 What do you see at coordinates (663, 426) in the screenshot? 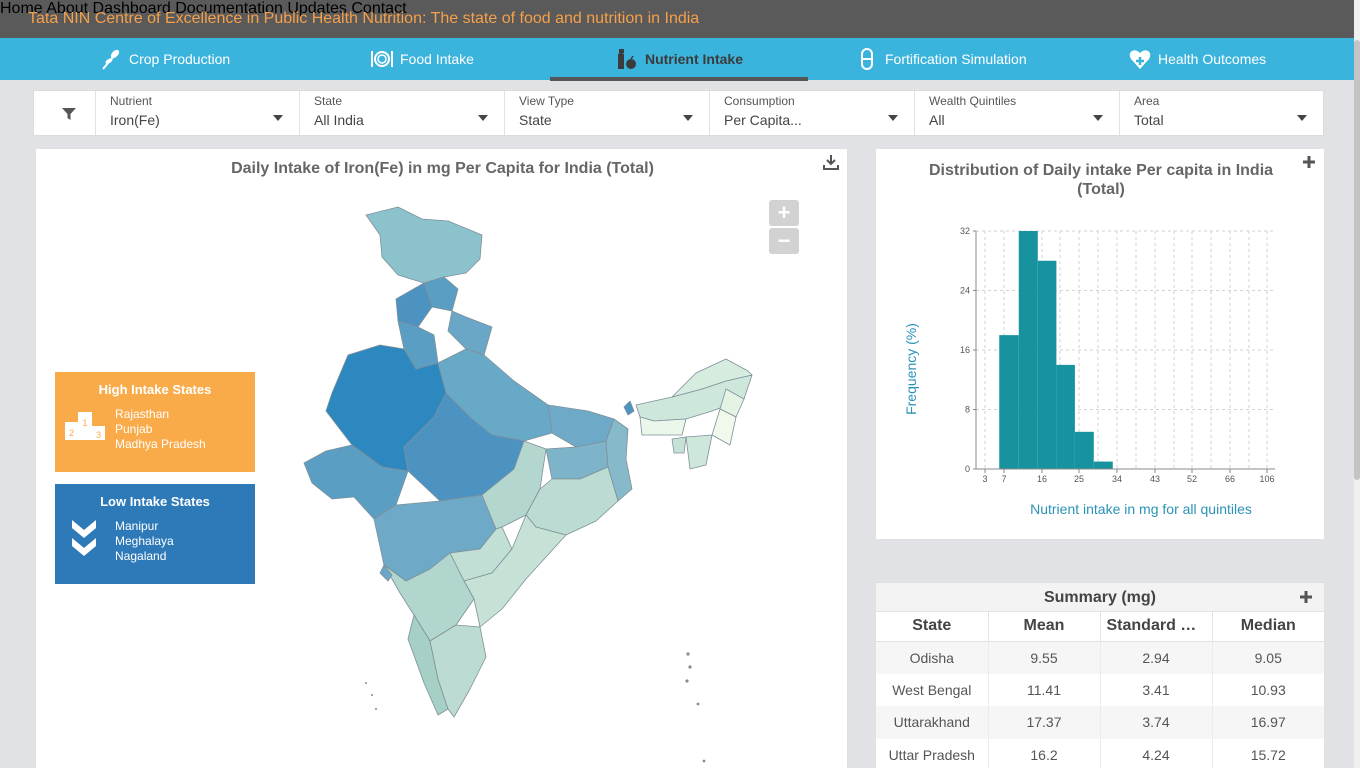
I see `state-meghalaya` at bounding box center [663, 426].